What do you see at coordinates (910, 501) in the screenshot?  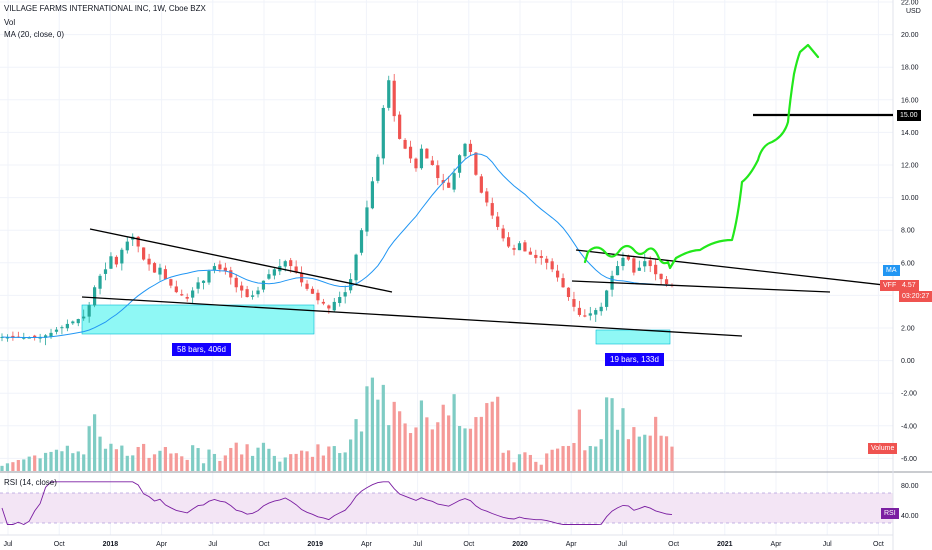 I see `rsi-axis-ticks: 80.00 40.00` at bounding box center [910, 501].